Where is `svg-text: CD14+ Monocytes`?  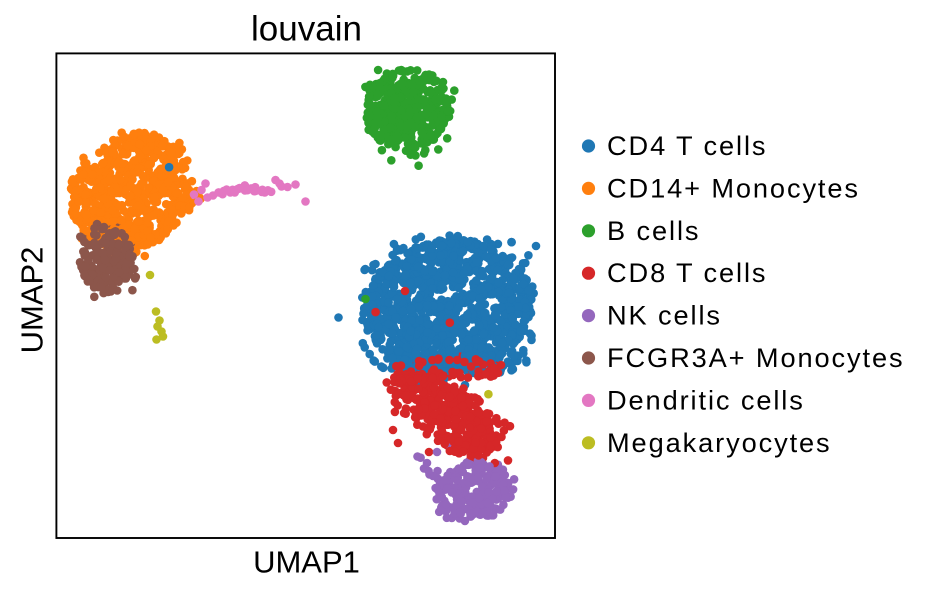 svg-text: CD14+ Monocytes is located at coordinates (733, 187).